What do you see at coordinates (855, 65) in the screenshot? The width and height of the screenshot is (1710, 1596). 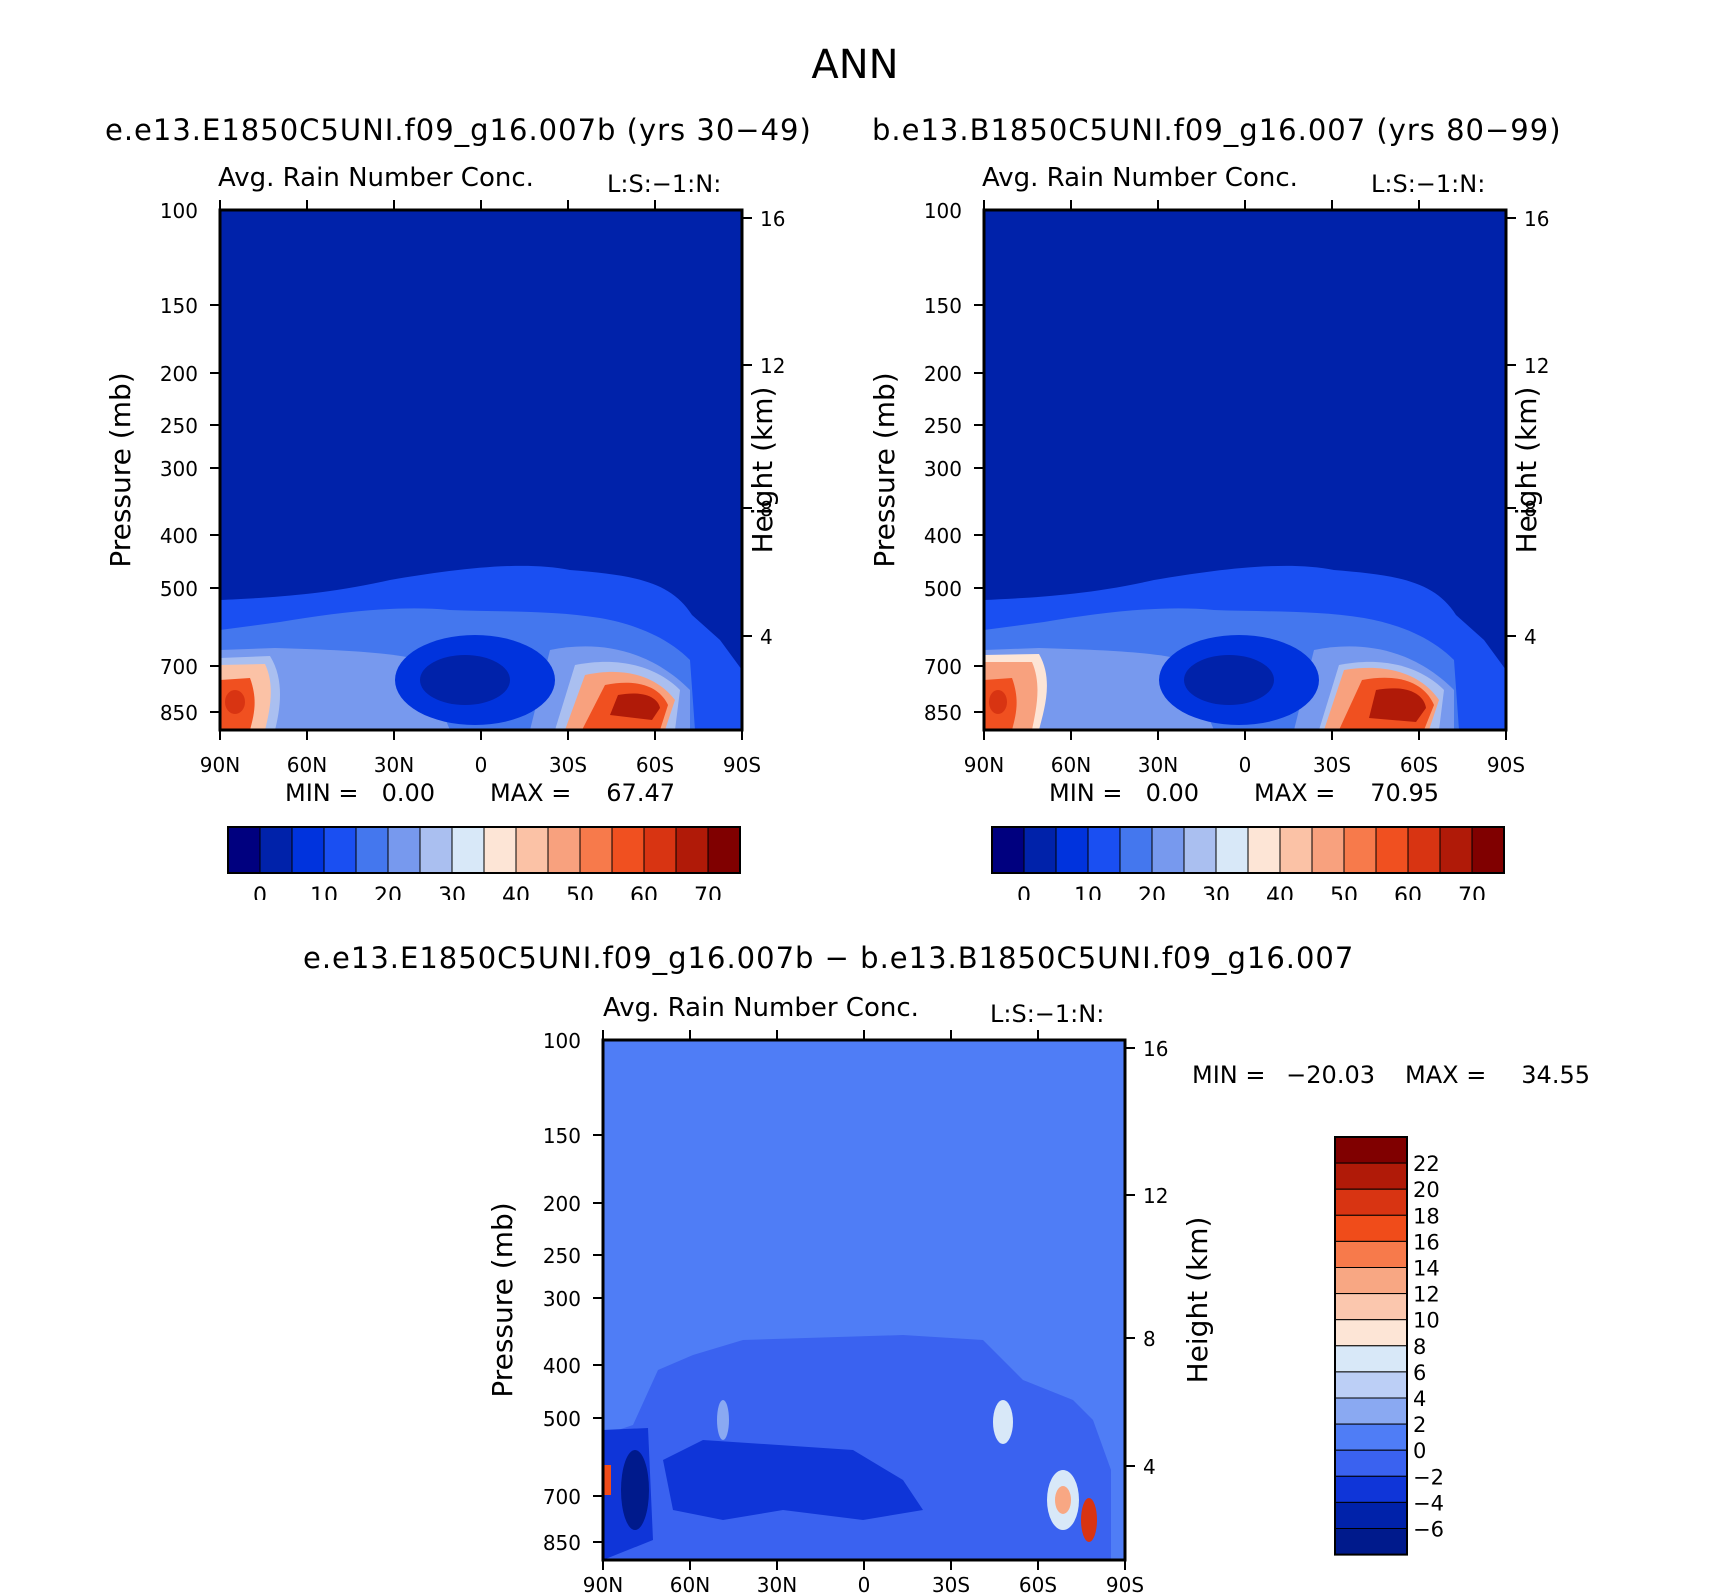 I see `main-title: ANN` at bounding box center [855, 65].